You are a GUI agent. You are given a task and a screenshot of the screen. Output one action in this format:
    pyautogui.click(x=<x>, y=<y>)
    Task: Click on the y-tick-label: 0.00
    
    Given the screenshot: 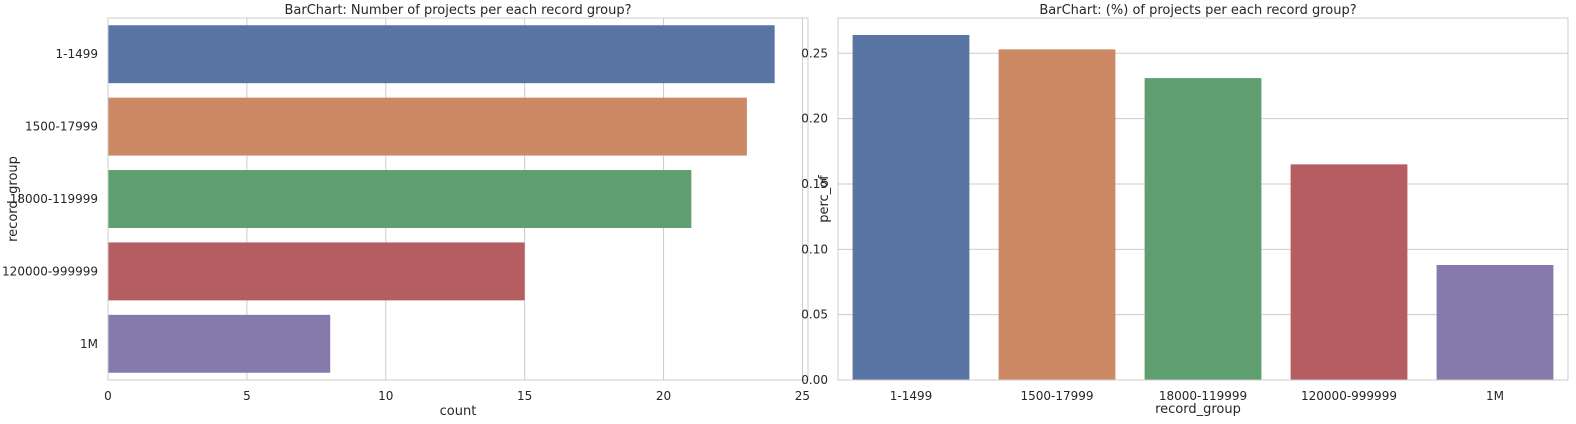 What is the action you would take?
    pyautogui.click(x=814, y=380)
    